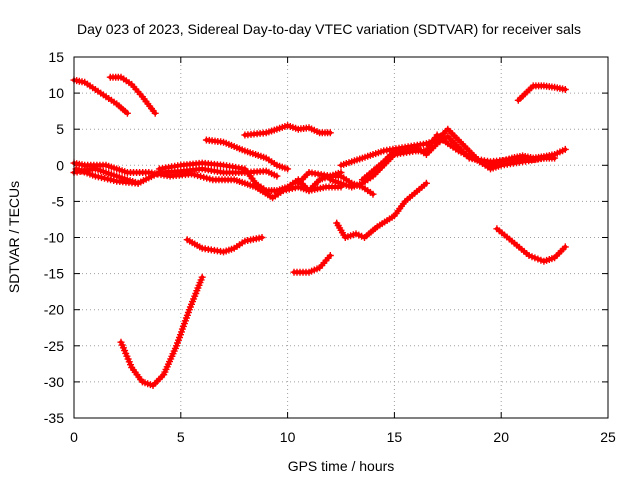  I want to click on y-tick-label: 15, so click(56, 57).